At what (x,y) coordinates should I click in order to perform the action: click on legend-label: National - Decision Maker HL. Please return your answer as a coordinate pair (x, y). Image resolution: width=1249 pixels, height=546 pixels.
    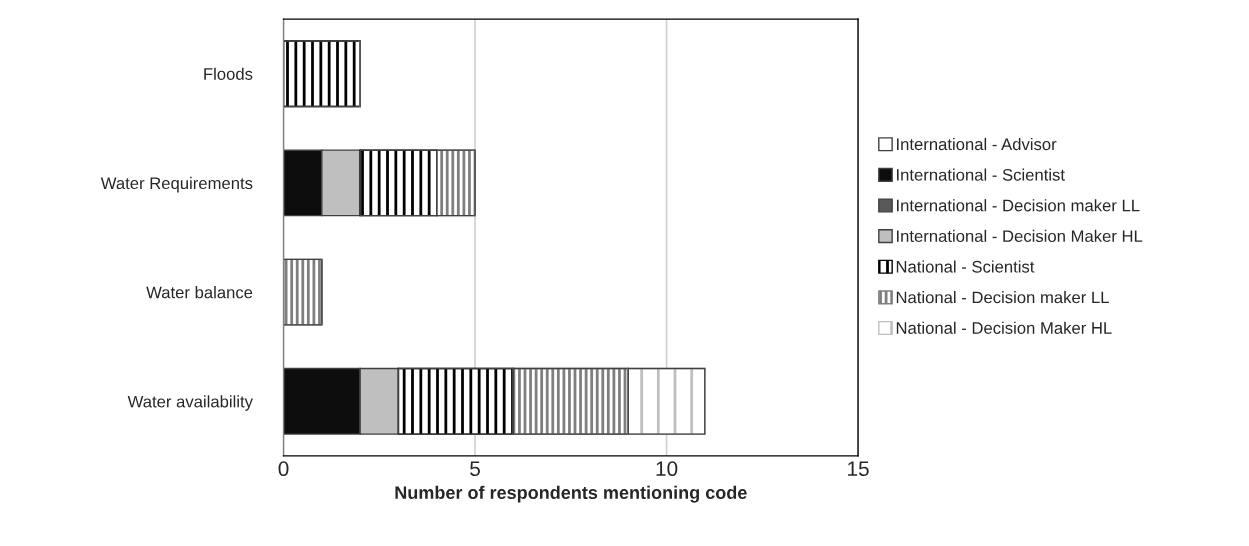
    Looking at the image, I should click on (1004, 327).